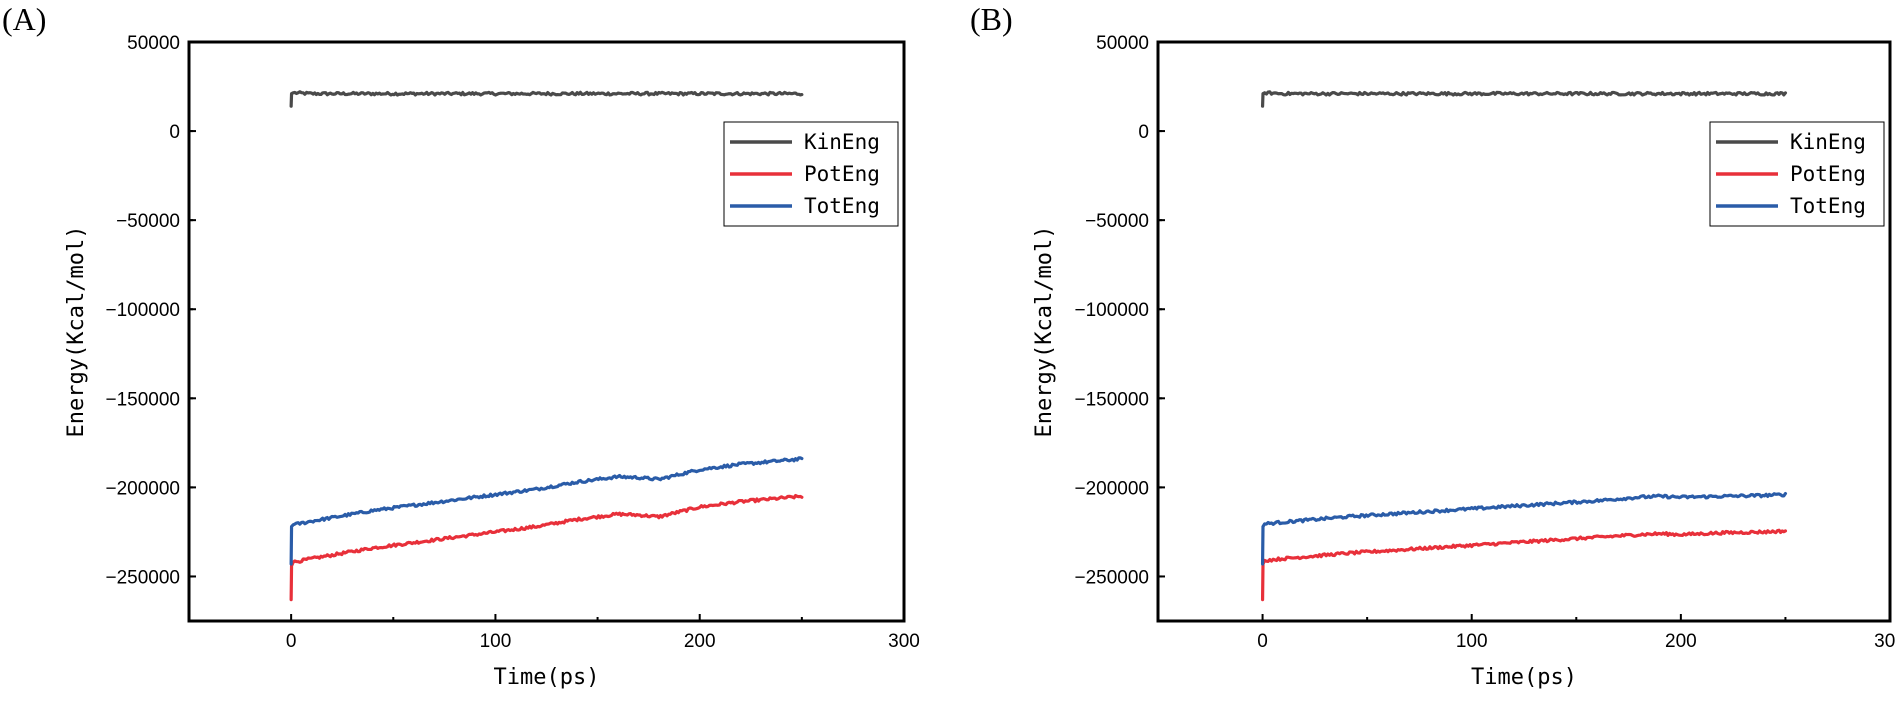 The width and height of the screenshot is (1895, 701). What do you see at coordinates (991, 19) in the screenshot?
I see `panel-label: (B)` at bounding box center [991, 19].